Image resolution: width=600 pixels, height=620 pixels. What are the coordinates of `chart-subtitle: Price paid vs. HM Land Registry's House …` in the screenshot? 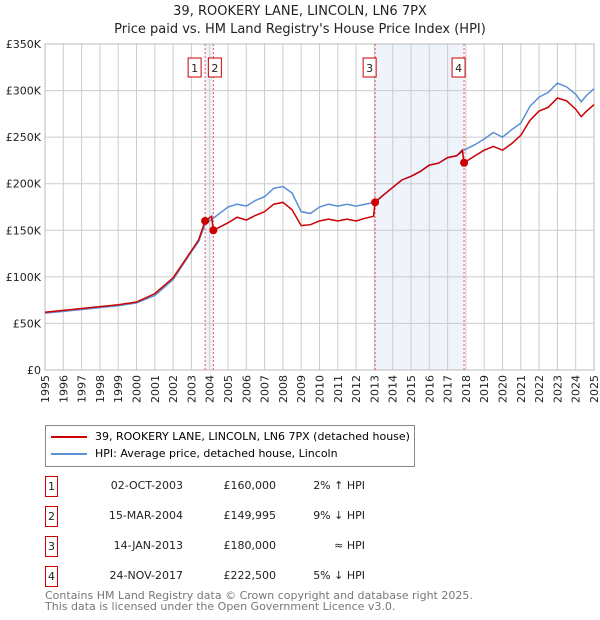 It's located at (300, 29).